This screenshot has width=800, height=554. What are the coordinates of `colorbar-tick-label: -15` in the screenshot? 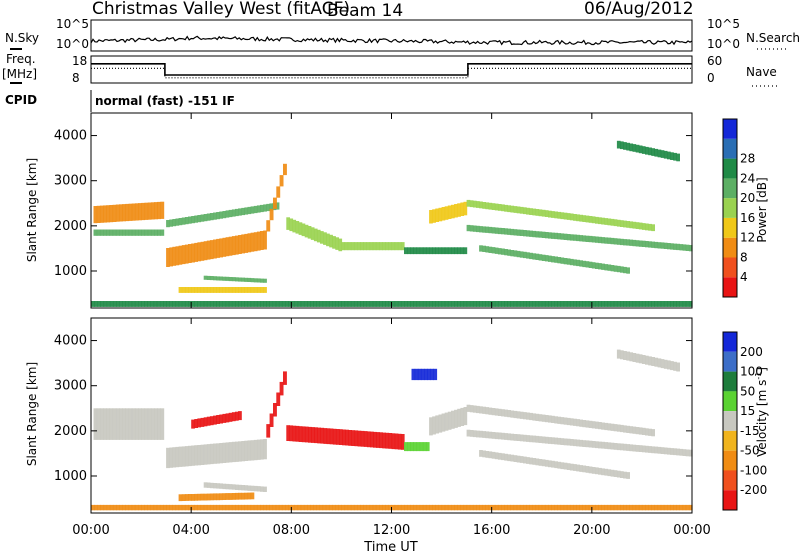 It's located at (750, 431).